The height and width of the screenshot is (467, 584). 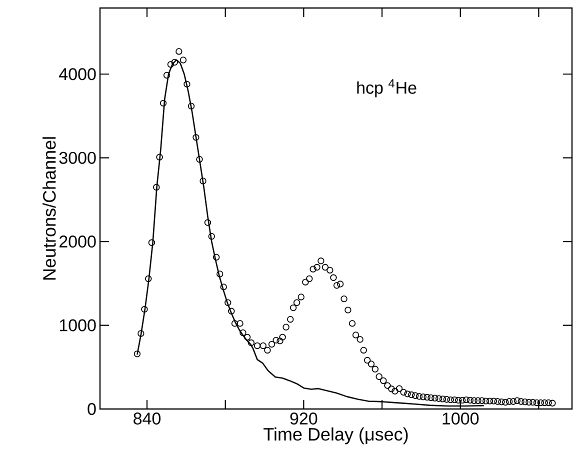 What do you see at coordinates (304, 418) in the screenshot?
I see `x-tick-label: 920` at bounding box center [304, 418].